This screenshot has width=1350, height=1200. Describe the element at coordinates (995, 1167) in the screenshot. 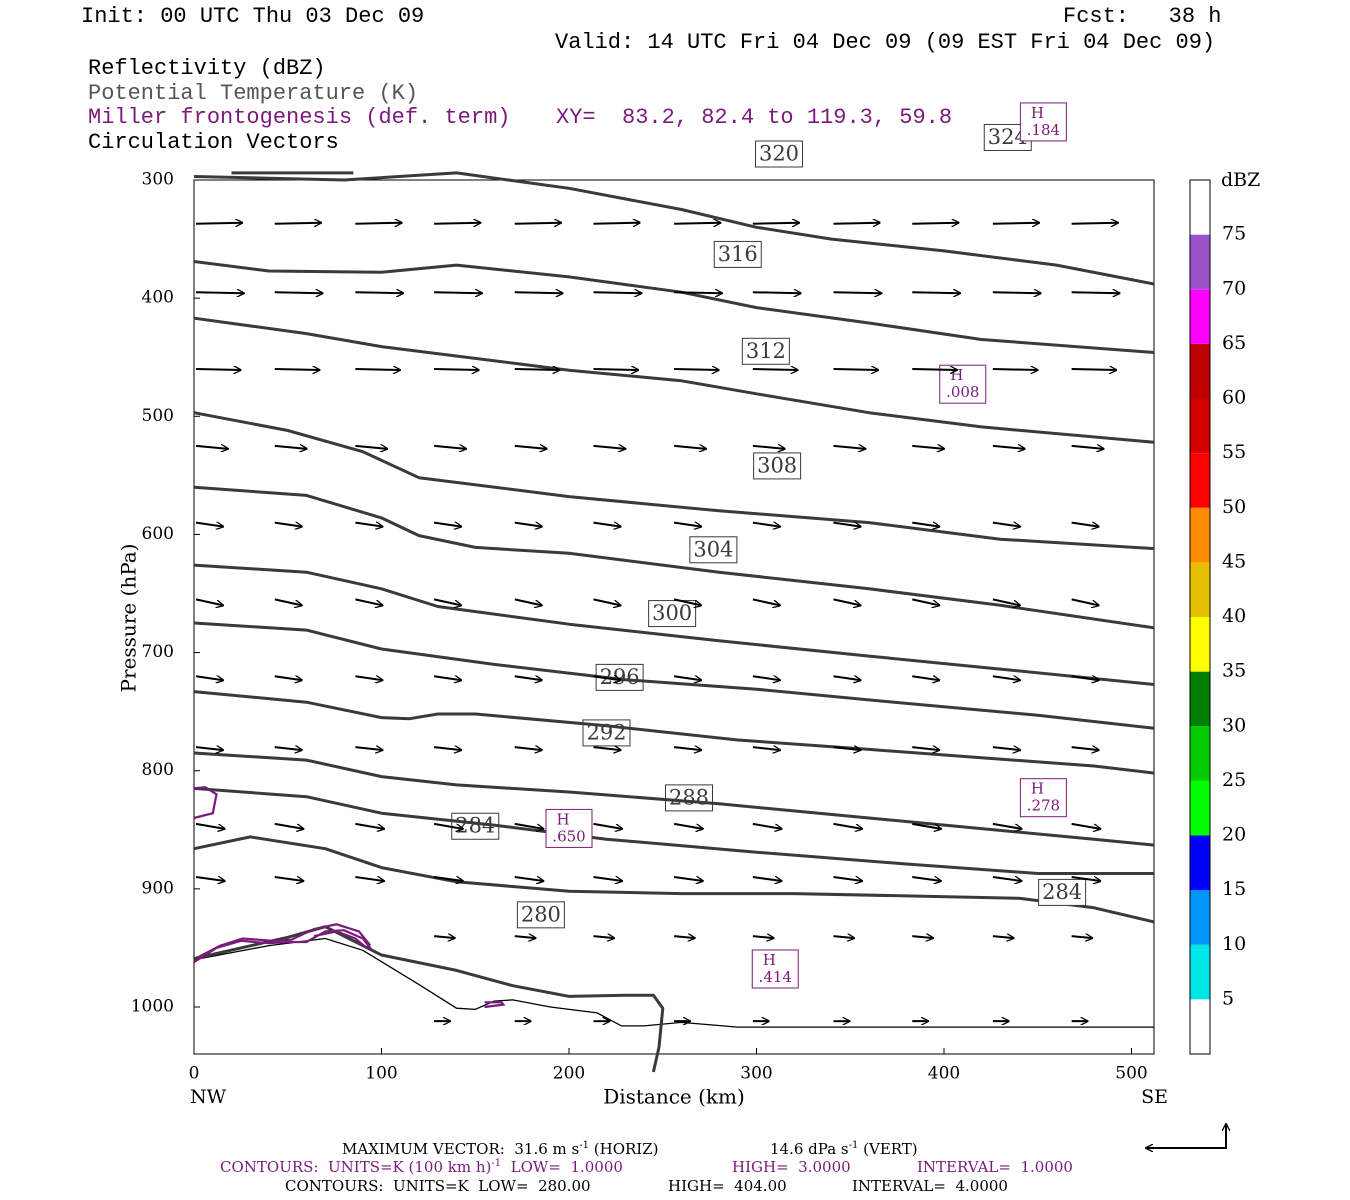

I see `contours1-interval: INTERVAL= 1.0000` at that location.